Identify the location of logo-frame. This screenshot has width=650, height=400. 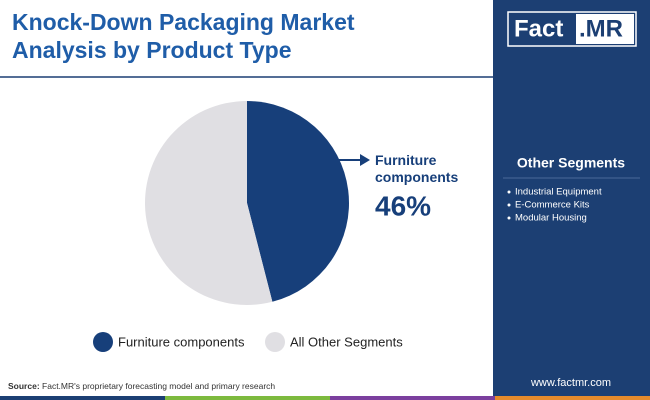
(572, 29).